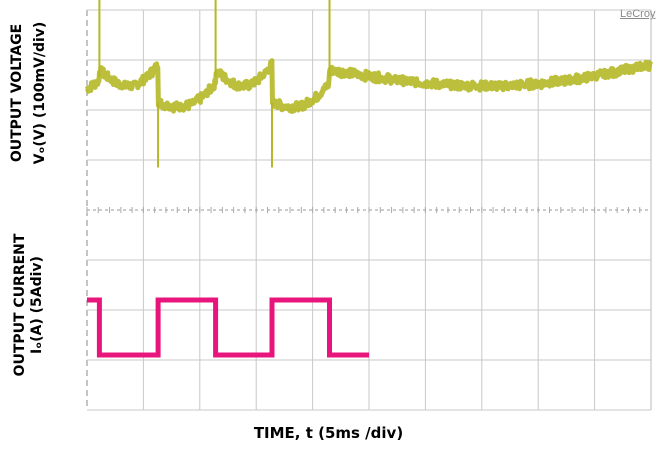 The width and height of the screenshot is (657, 450). I want to click on current-ylabel-line1: OUTPUT CURRENT, so click(20, 305).